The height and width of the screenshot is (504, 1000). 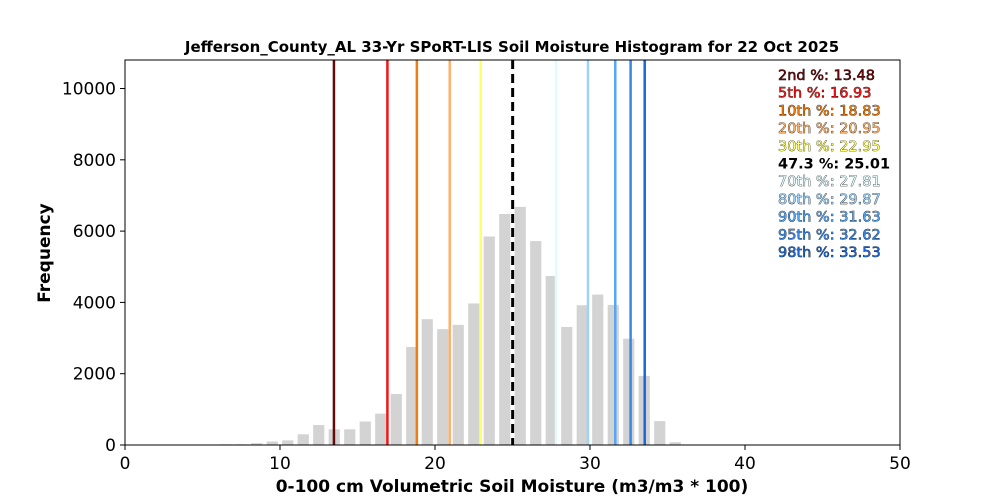 I want to click on x-tick-label: 0, so click(x=125, y=464).